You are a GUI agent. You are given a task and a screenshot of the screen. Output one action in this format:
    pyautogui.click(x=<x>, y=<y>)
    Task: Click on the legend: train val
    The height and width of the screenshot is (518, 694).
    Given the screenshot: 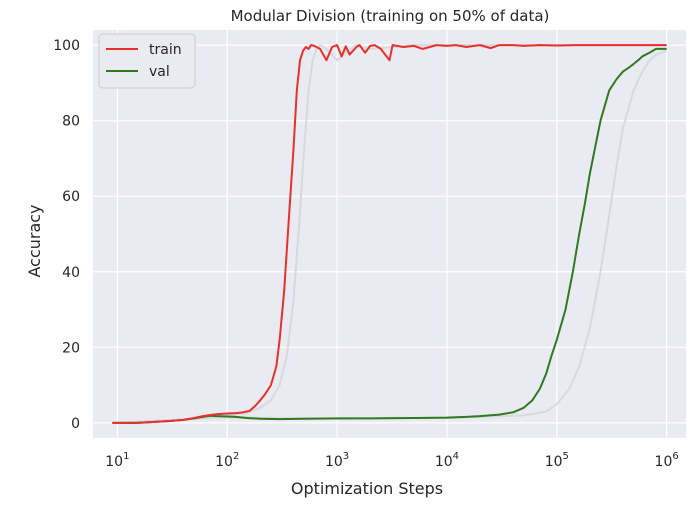 What is the action you would take?
    pyautogui.click(x=147, y=61)
    